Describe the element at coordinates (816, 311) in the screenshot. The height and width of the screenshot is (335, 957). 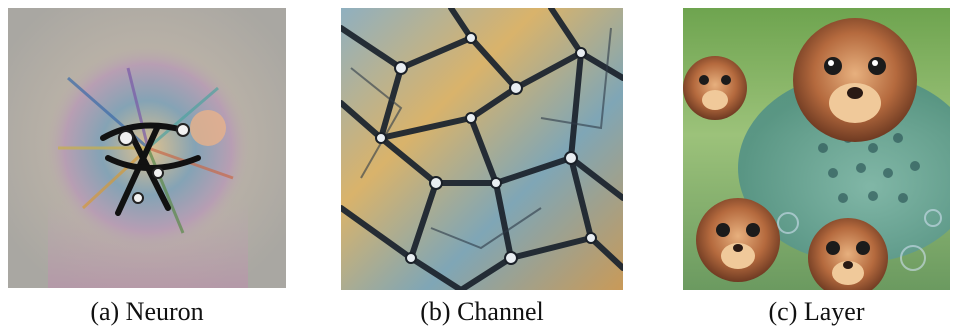
I see `caption-layer: (c) Layer` at that location.